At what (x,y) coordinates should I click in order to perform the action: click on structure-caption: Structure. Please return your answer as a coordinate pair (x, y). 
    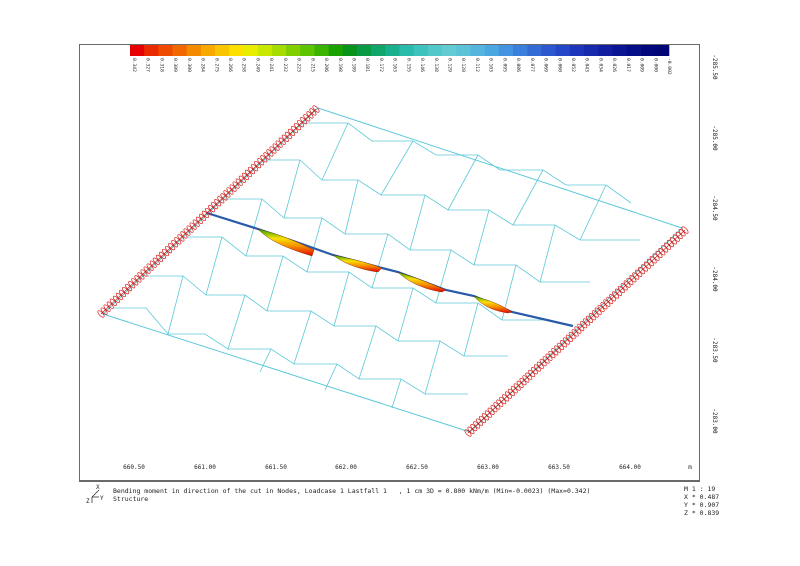
    Looking at the image, I should click on (131, 499).